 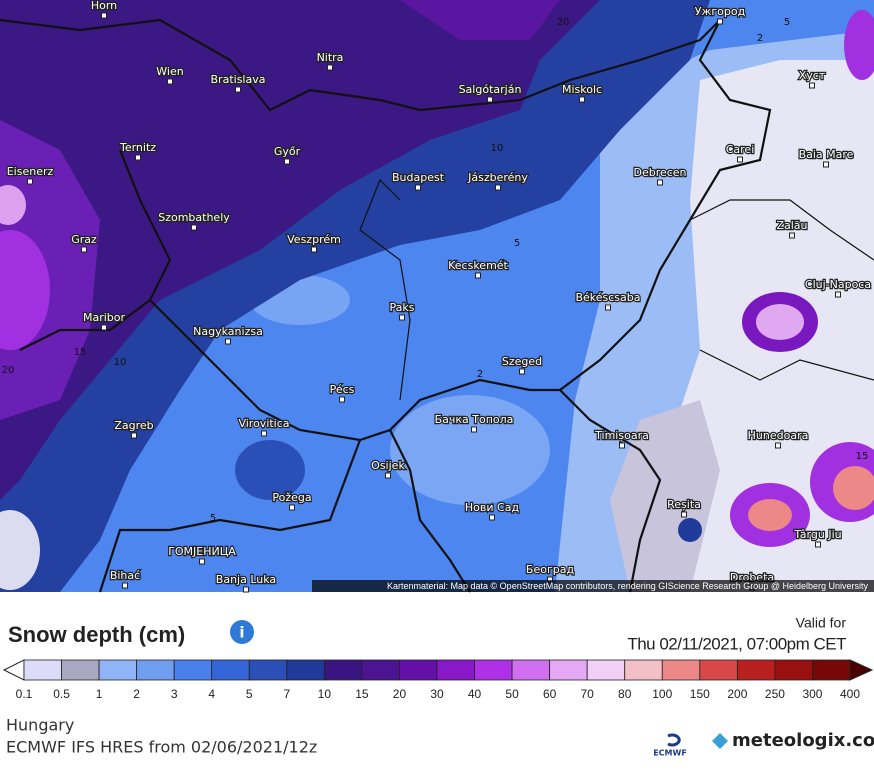 I want to click on legend-arrow-low, so click(x=13, y=670).